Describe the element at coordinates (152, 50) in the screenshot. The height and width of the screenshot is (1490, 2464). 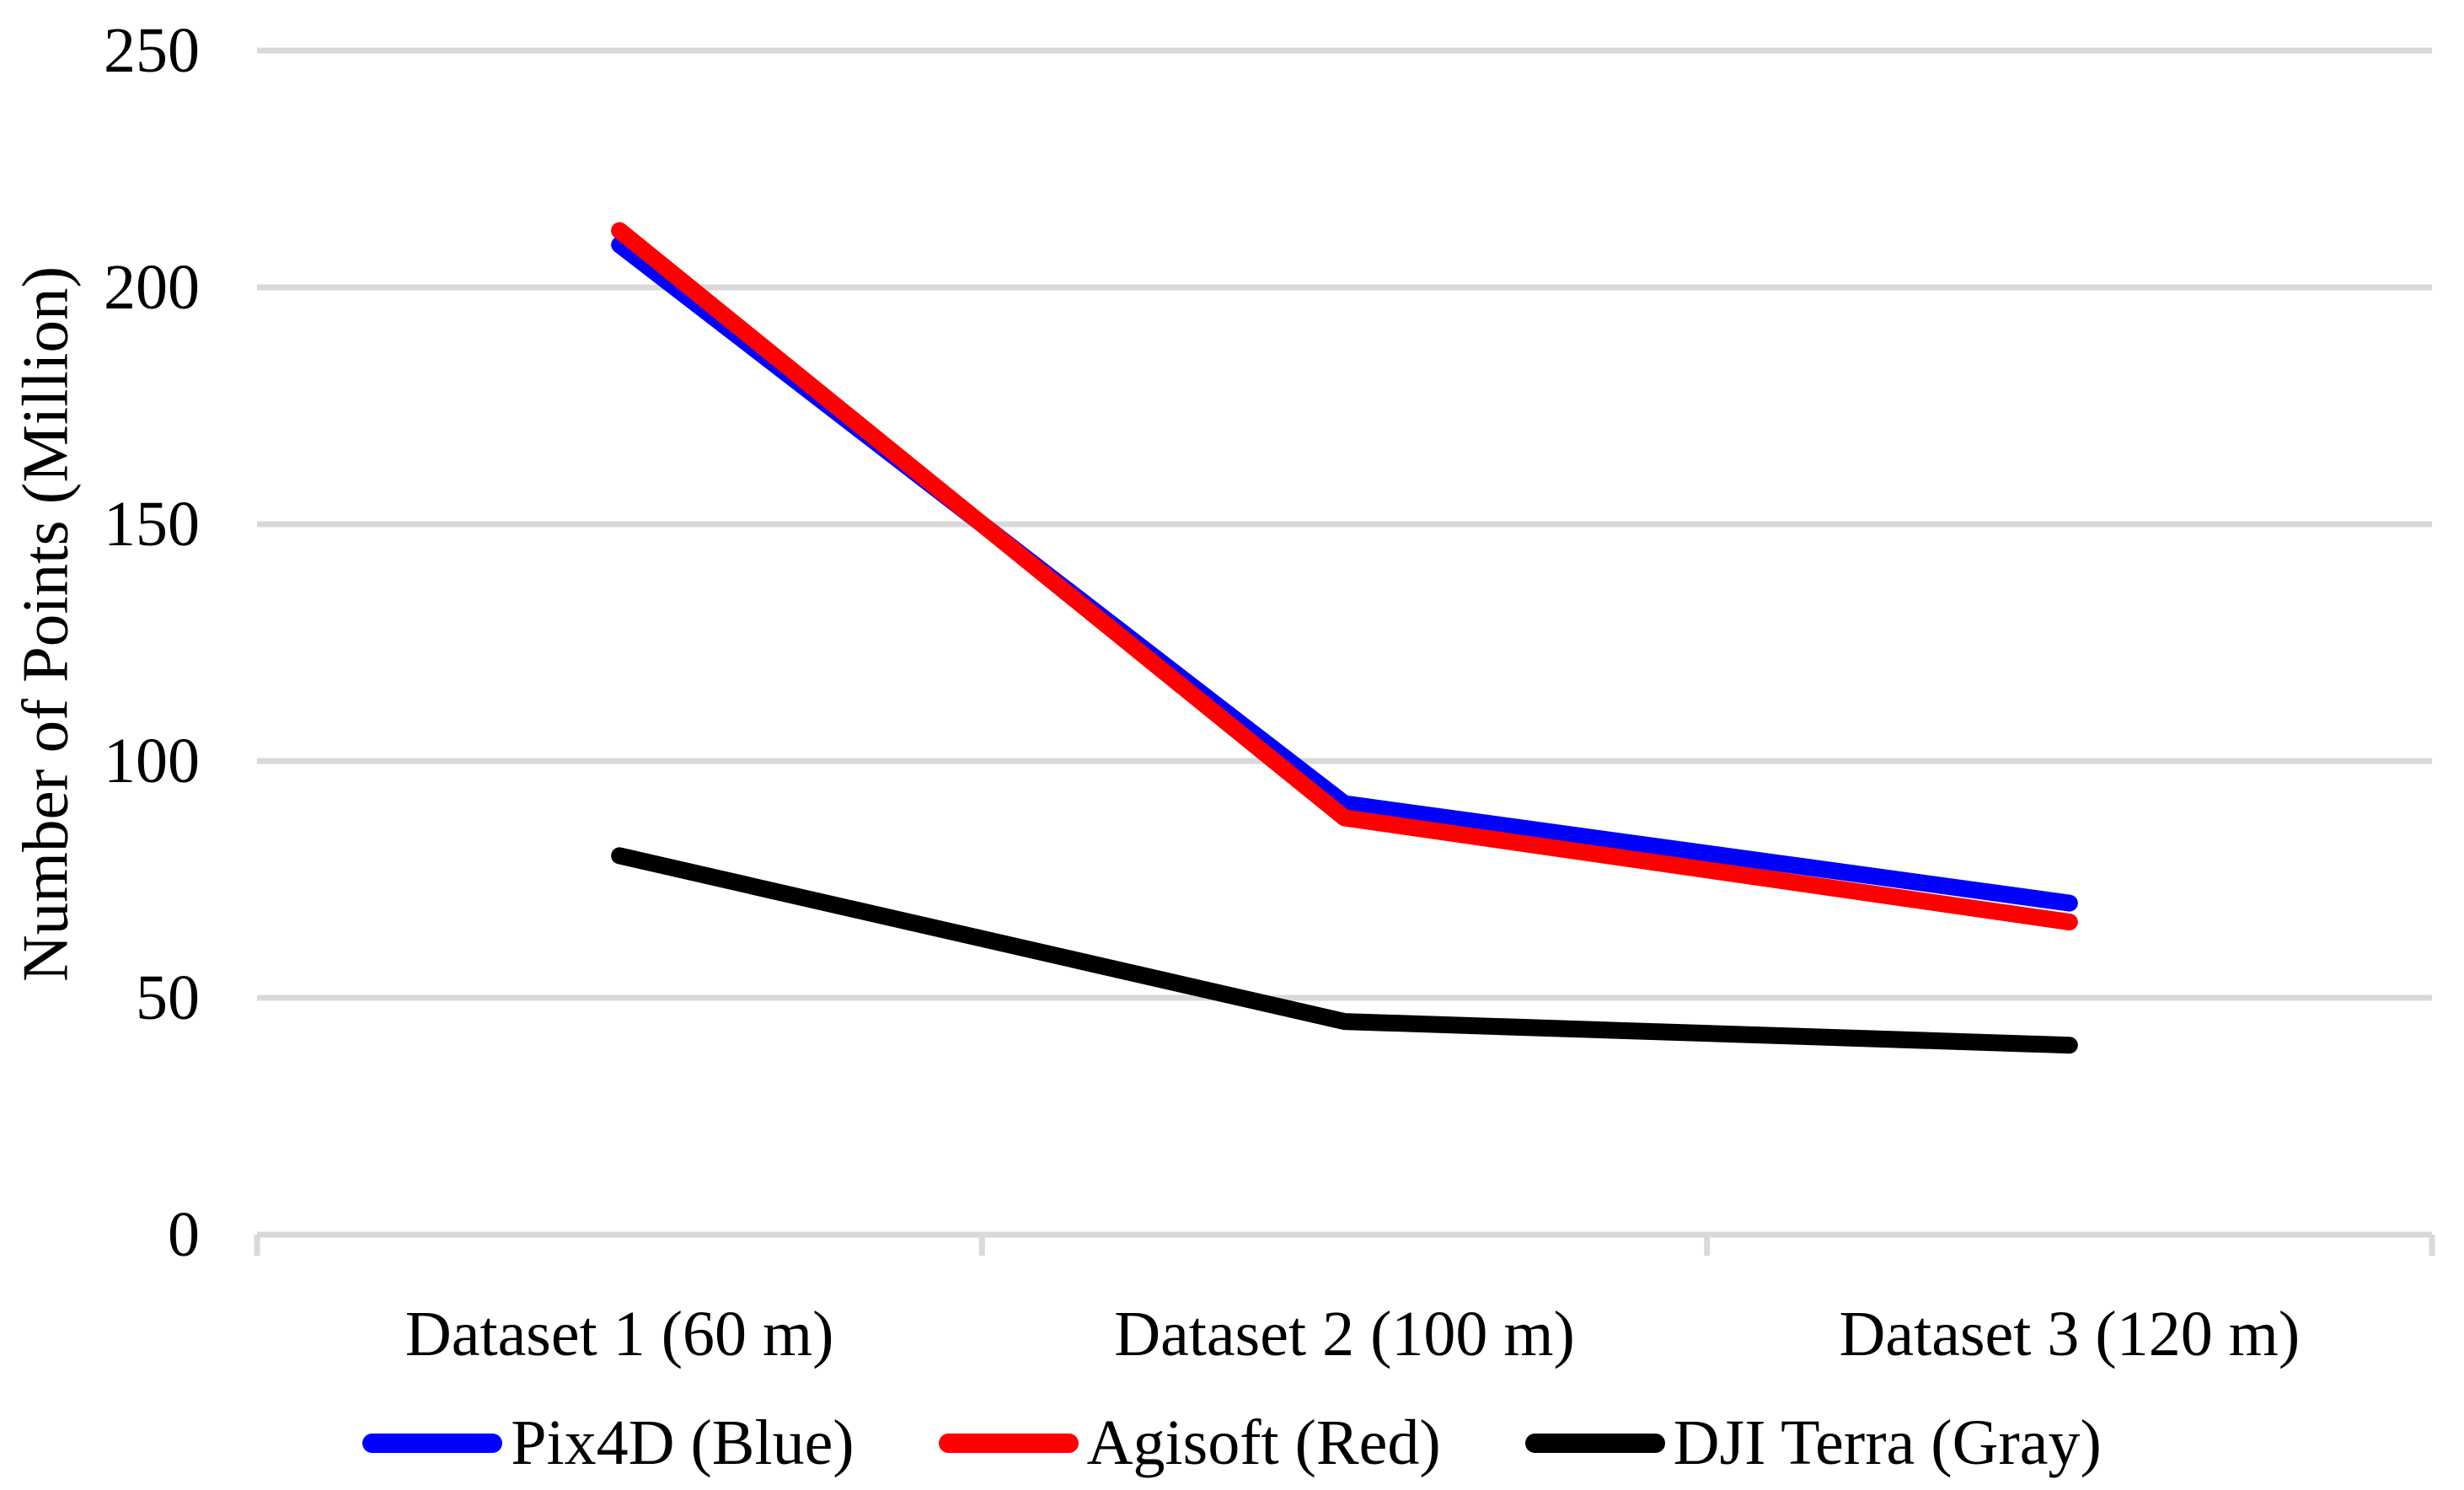
I see `y-tick-label-250: 250` at that location.